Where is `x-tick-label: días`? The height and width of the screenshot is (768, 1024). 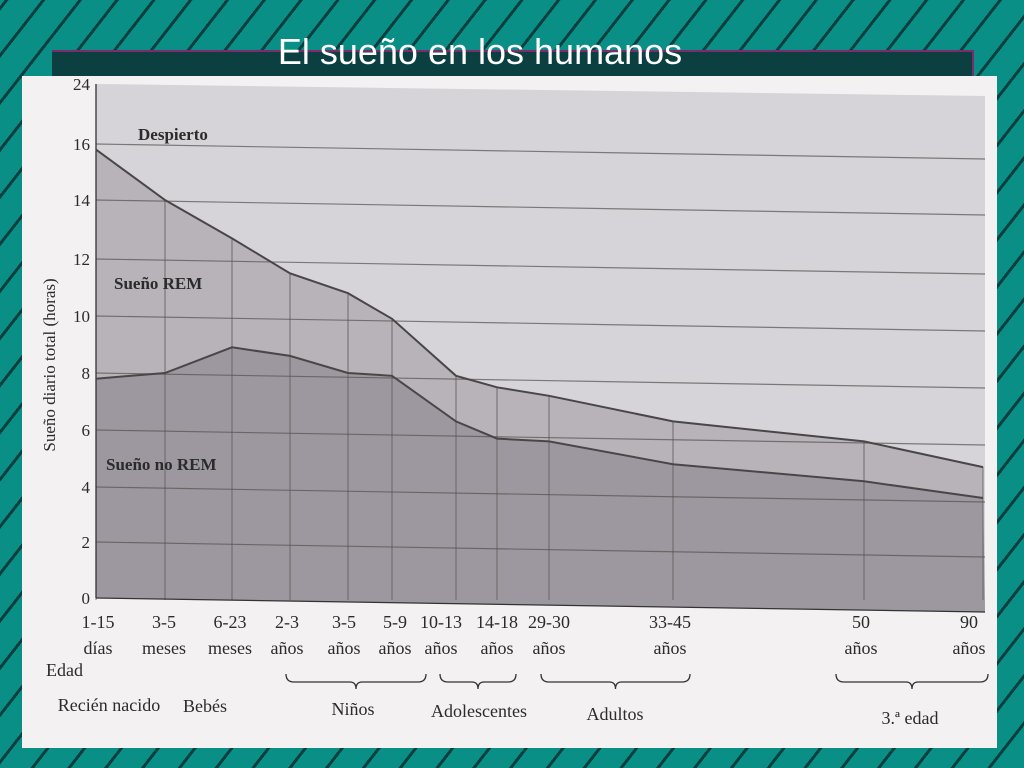 x-tick-label: días is located at coordinates (98, 648).